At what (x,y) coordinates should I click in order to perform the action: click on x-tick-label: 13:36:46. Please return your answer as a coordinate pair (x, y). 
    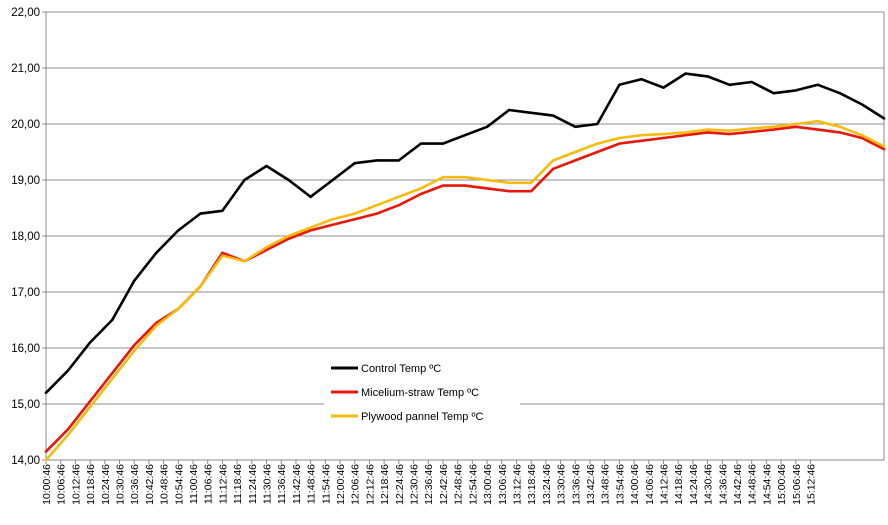
    Looking at the image, I should click on (576, 484).